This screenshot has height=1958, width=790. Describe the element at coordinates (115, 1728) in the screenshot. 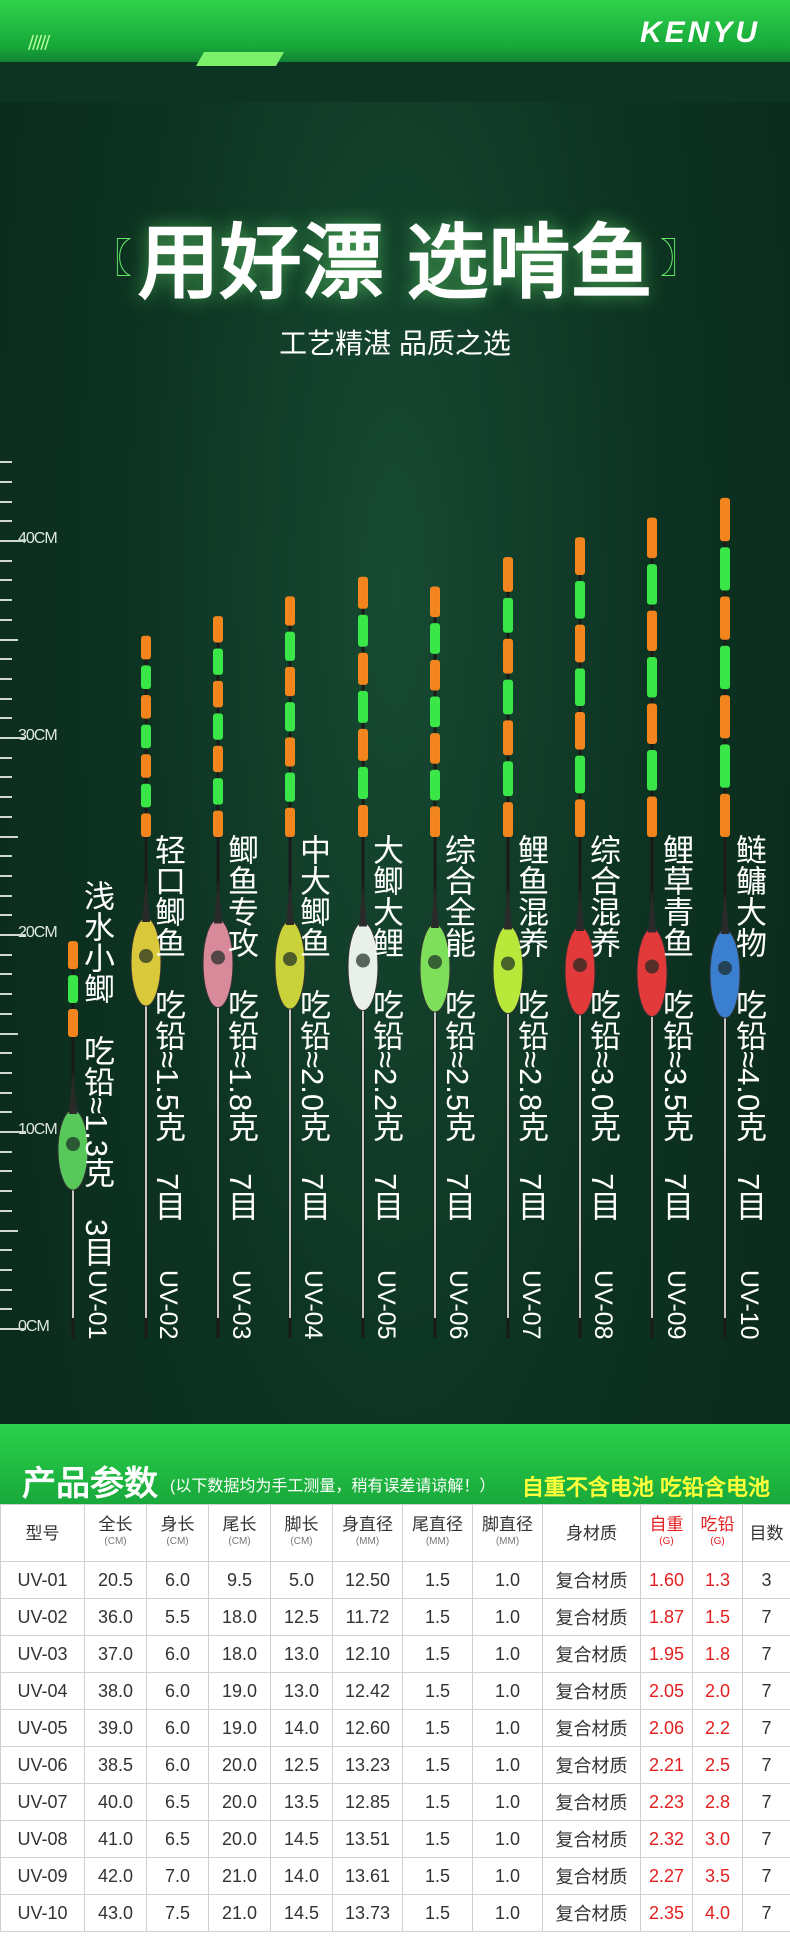

I see `table-cell: 39.0` at that location.